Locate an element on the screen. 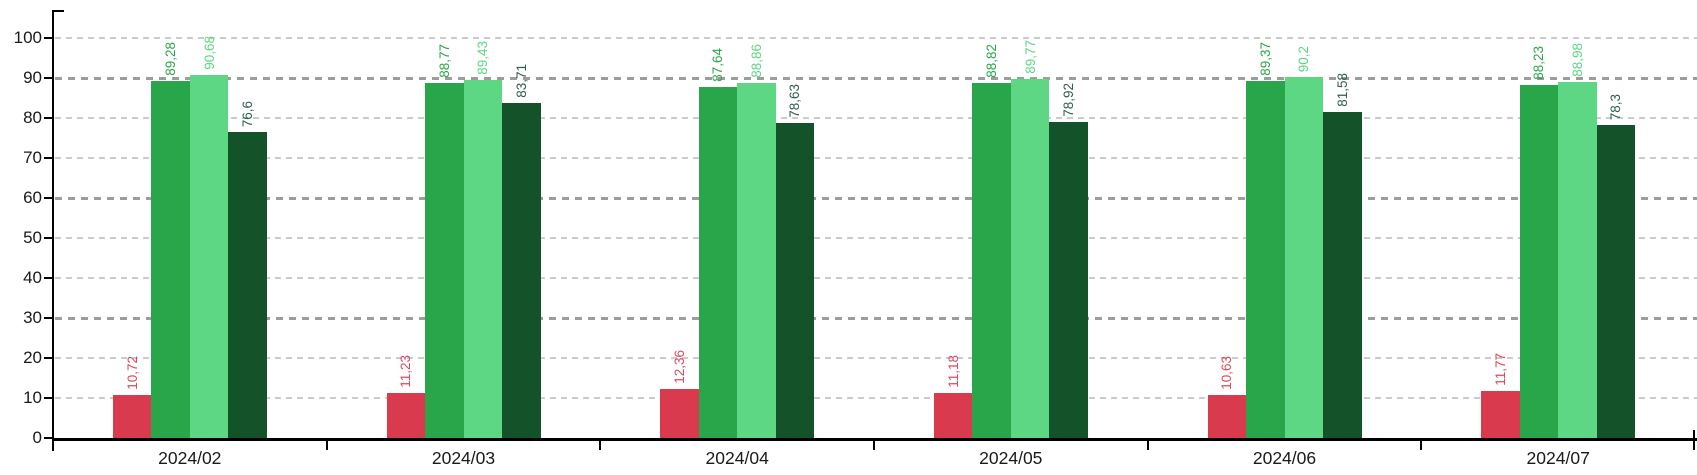  x-axis-category-label: 2024/04 is located at coordinates (737, 458).